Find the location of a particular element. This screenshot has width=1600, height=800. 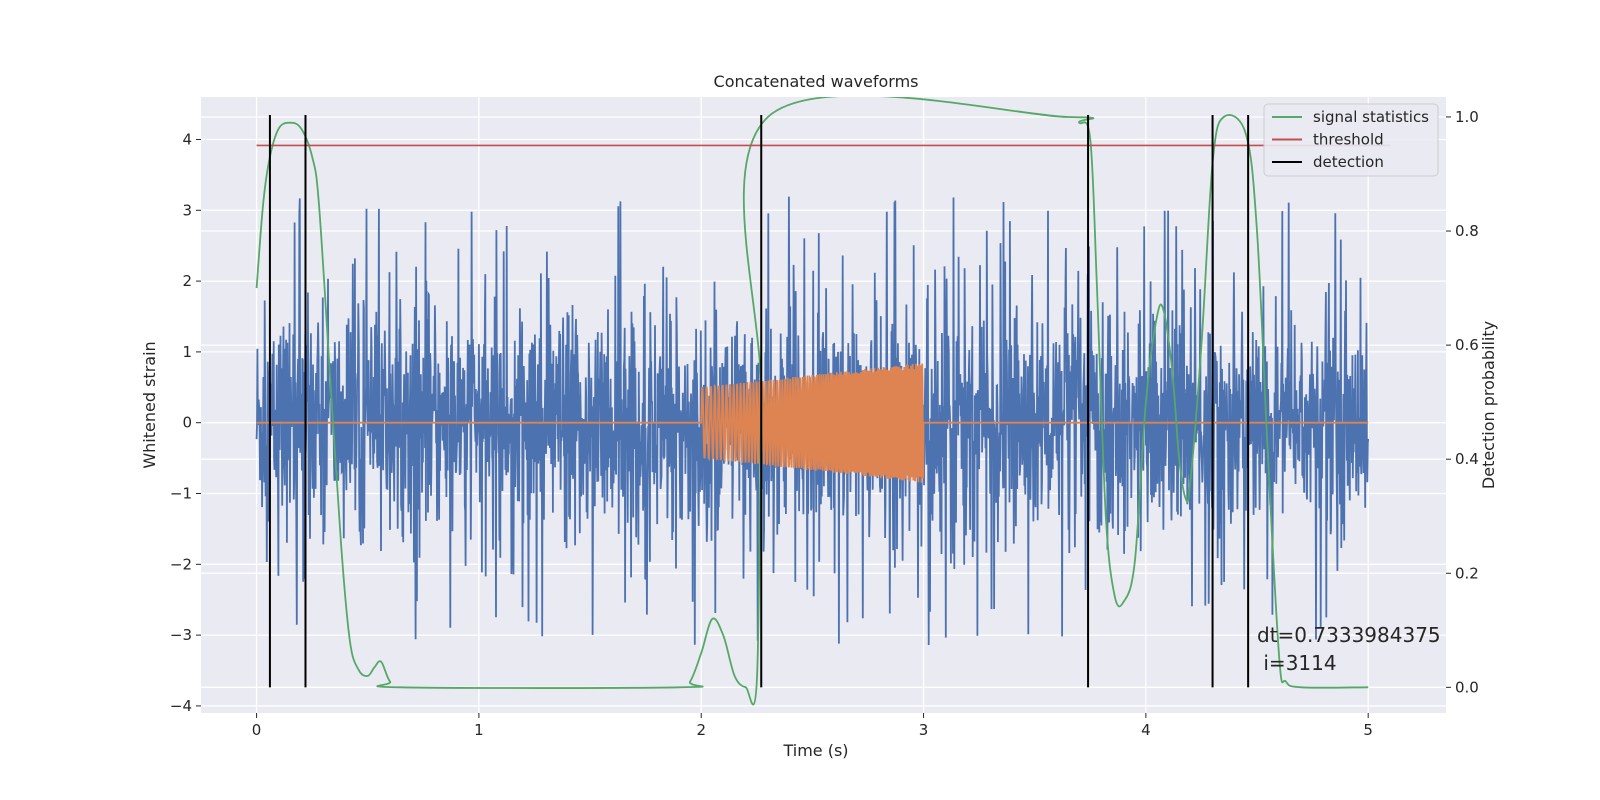

y-axis-ticks: −4 −3 −2 −1 0 1 2 3 4 is located at coordinates (185, 422).